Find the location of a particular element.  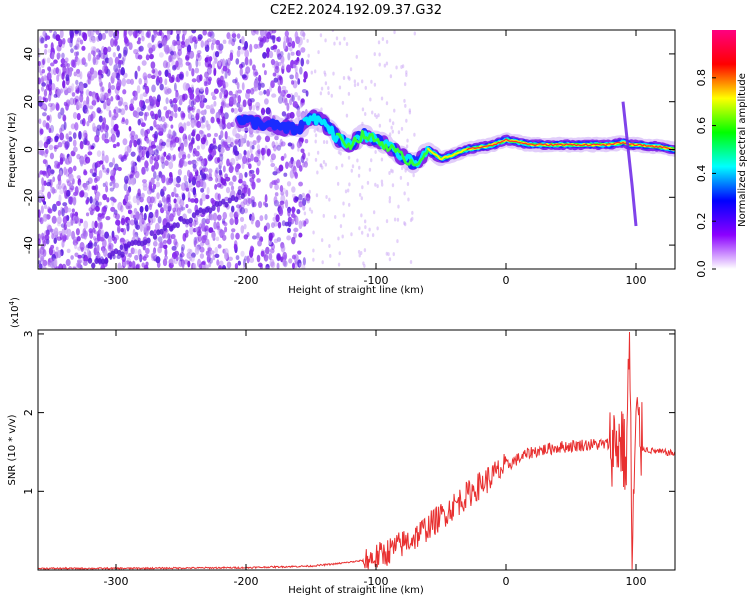

y-tick-label: -20 is located at coordinates (28, 197).